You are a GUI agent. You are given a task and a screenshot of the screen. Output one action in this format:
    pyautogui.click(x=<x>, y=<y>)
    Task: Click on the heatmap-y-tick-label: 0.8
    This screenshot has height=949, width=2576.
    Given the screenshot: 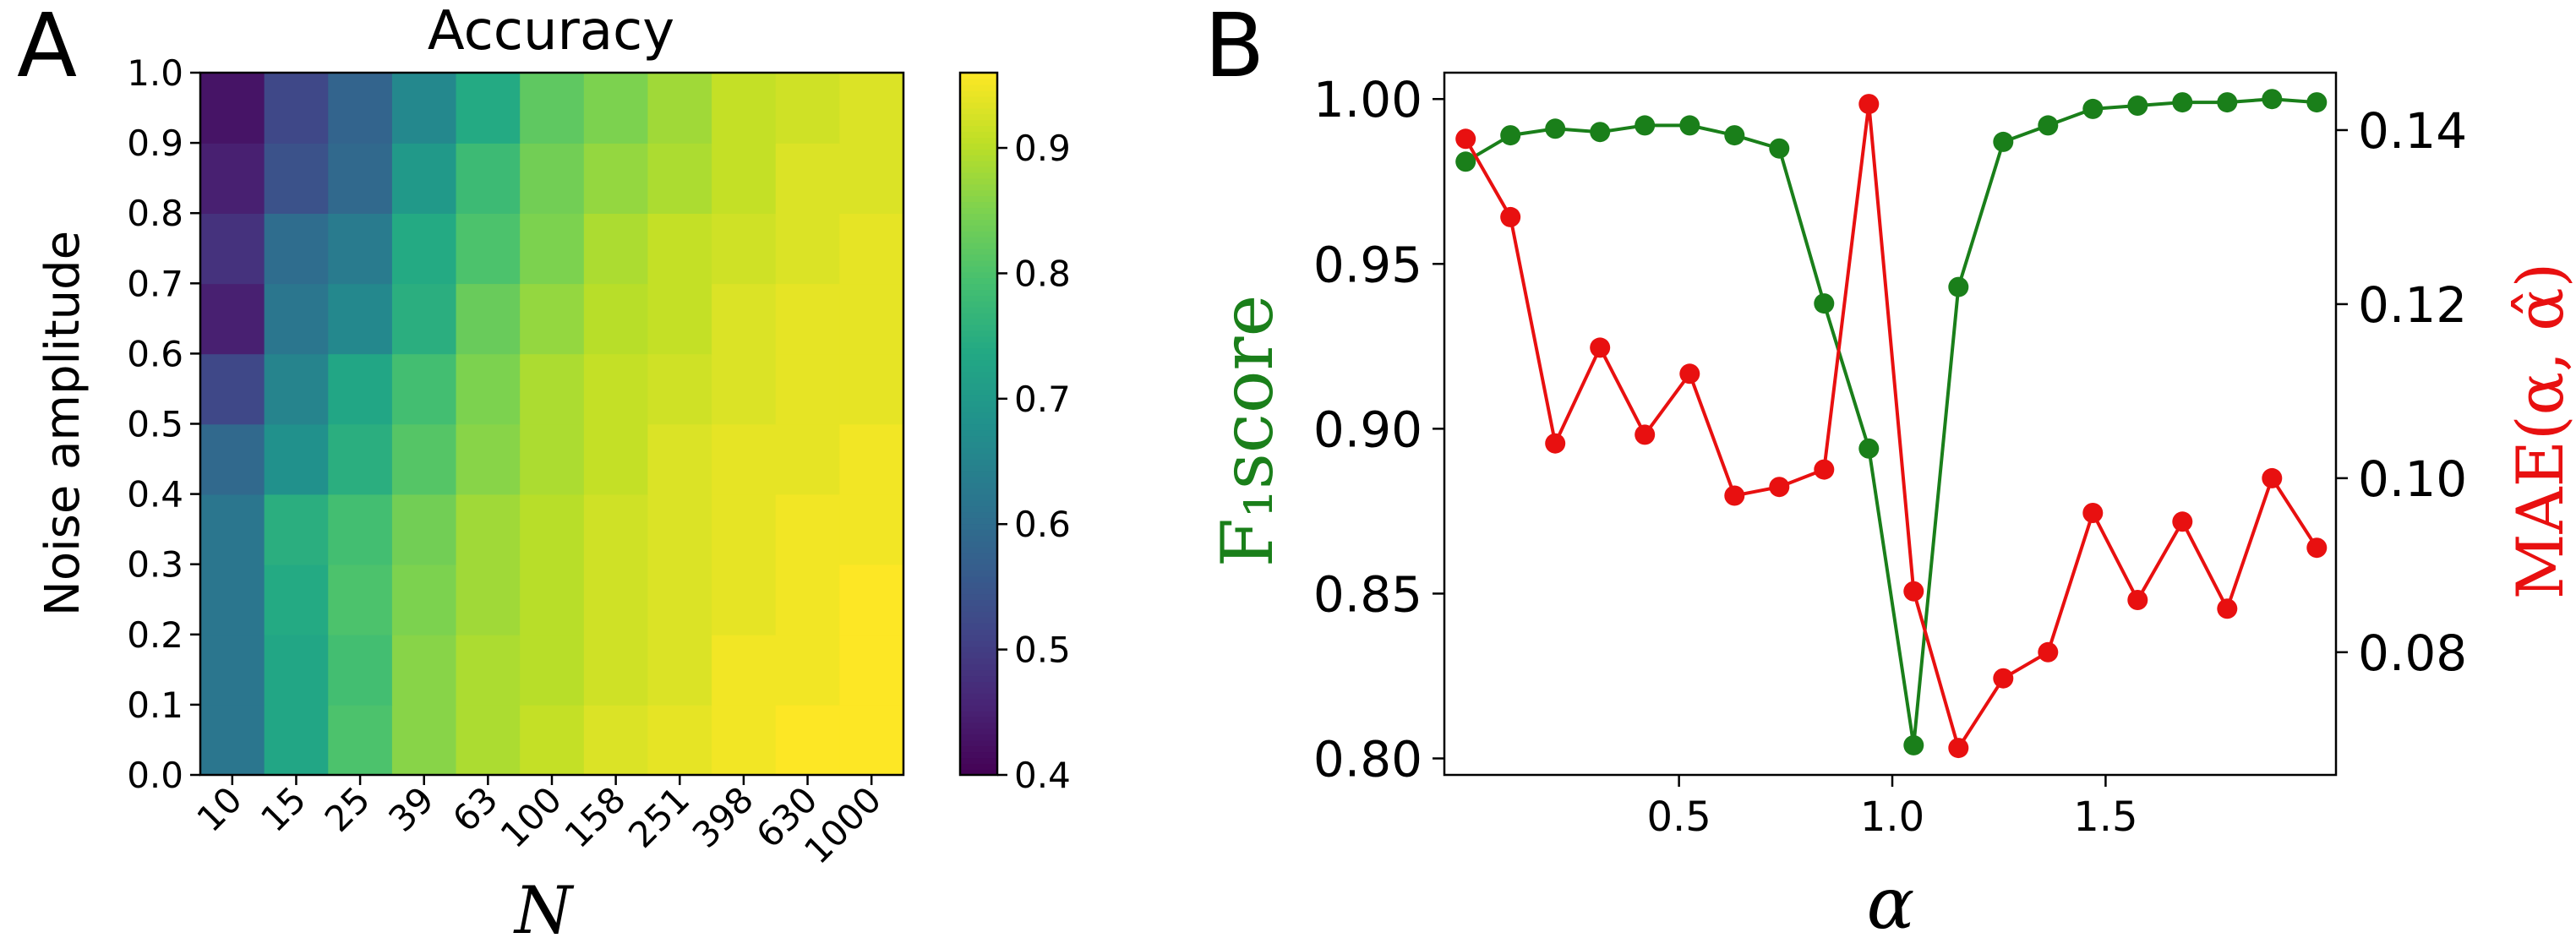 What is the action you would take?
    pyautogui.click(x=155, y=213)
    